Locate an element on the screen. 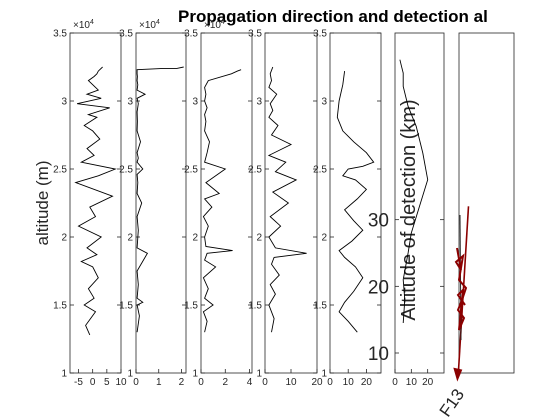 This screenshot has height=420, width=560. panel-p2: 11.522.533.50 1 2×104 is located at coordinates (153, 203).